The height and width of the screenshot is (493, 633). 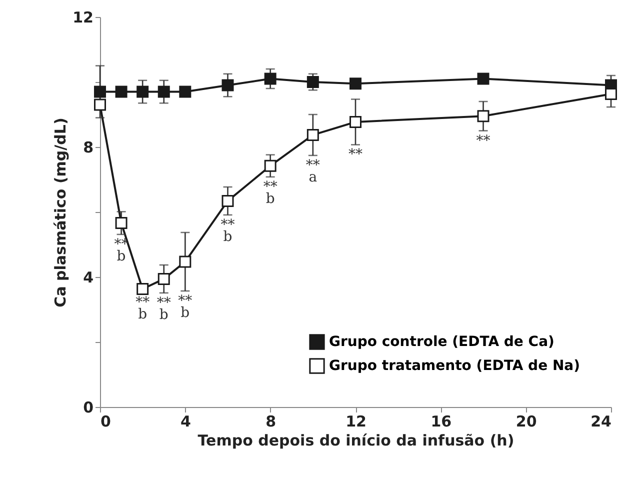 I want to click on x-axis-title: Tempo depois do início da infusão (h), so click(x=356, y=441).